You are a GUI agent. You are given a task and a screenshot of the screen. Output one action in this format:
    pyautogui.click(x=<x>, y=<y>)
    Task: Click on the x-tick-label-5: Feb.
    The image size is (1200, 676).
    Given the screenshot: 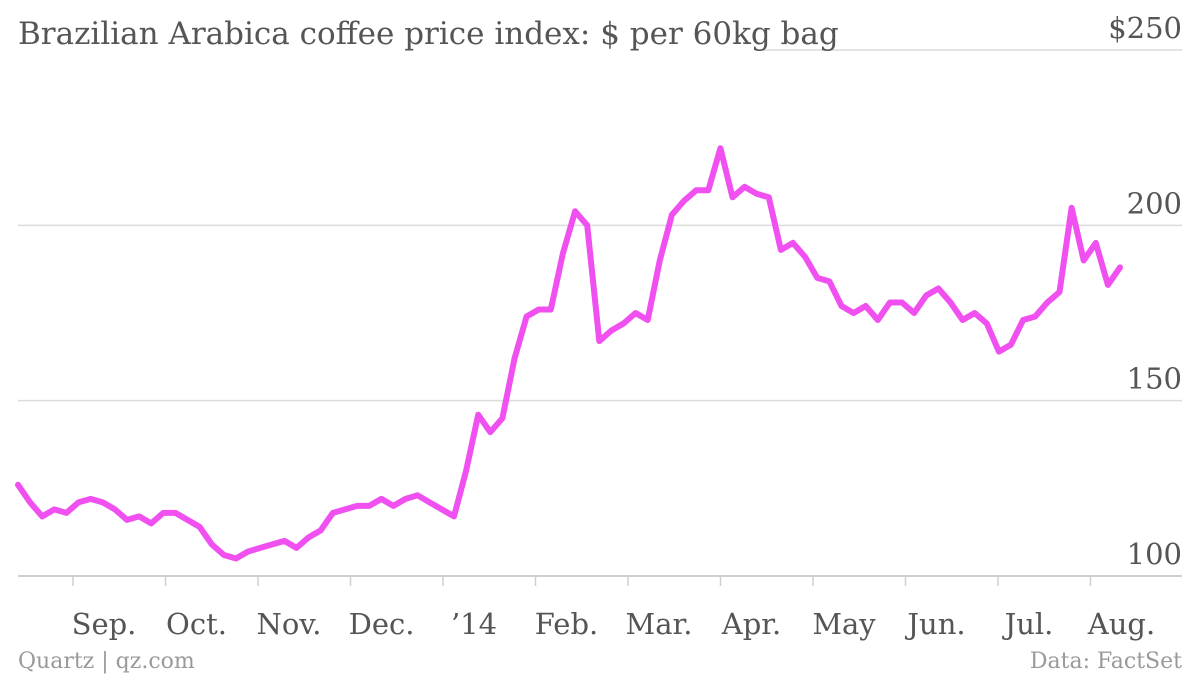 What is the action you would take?
    pyautogui.click(x=566, y=624)
    